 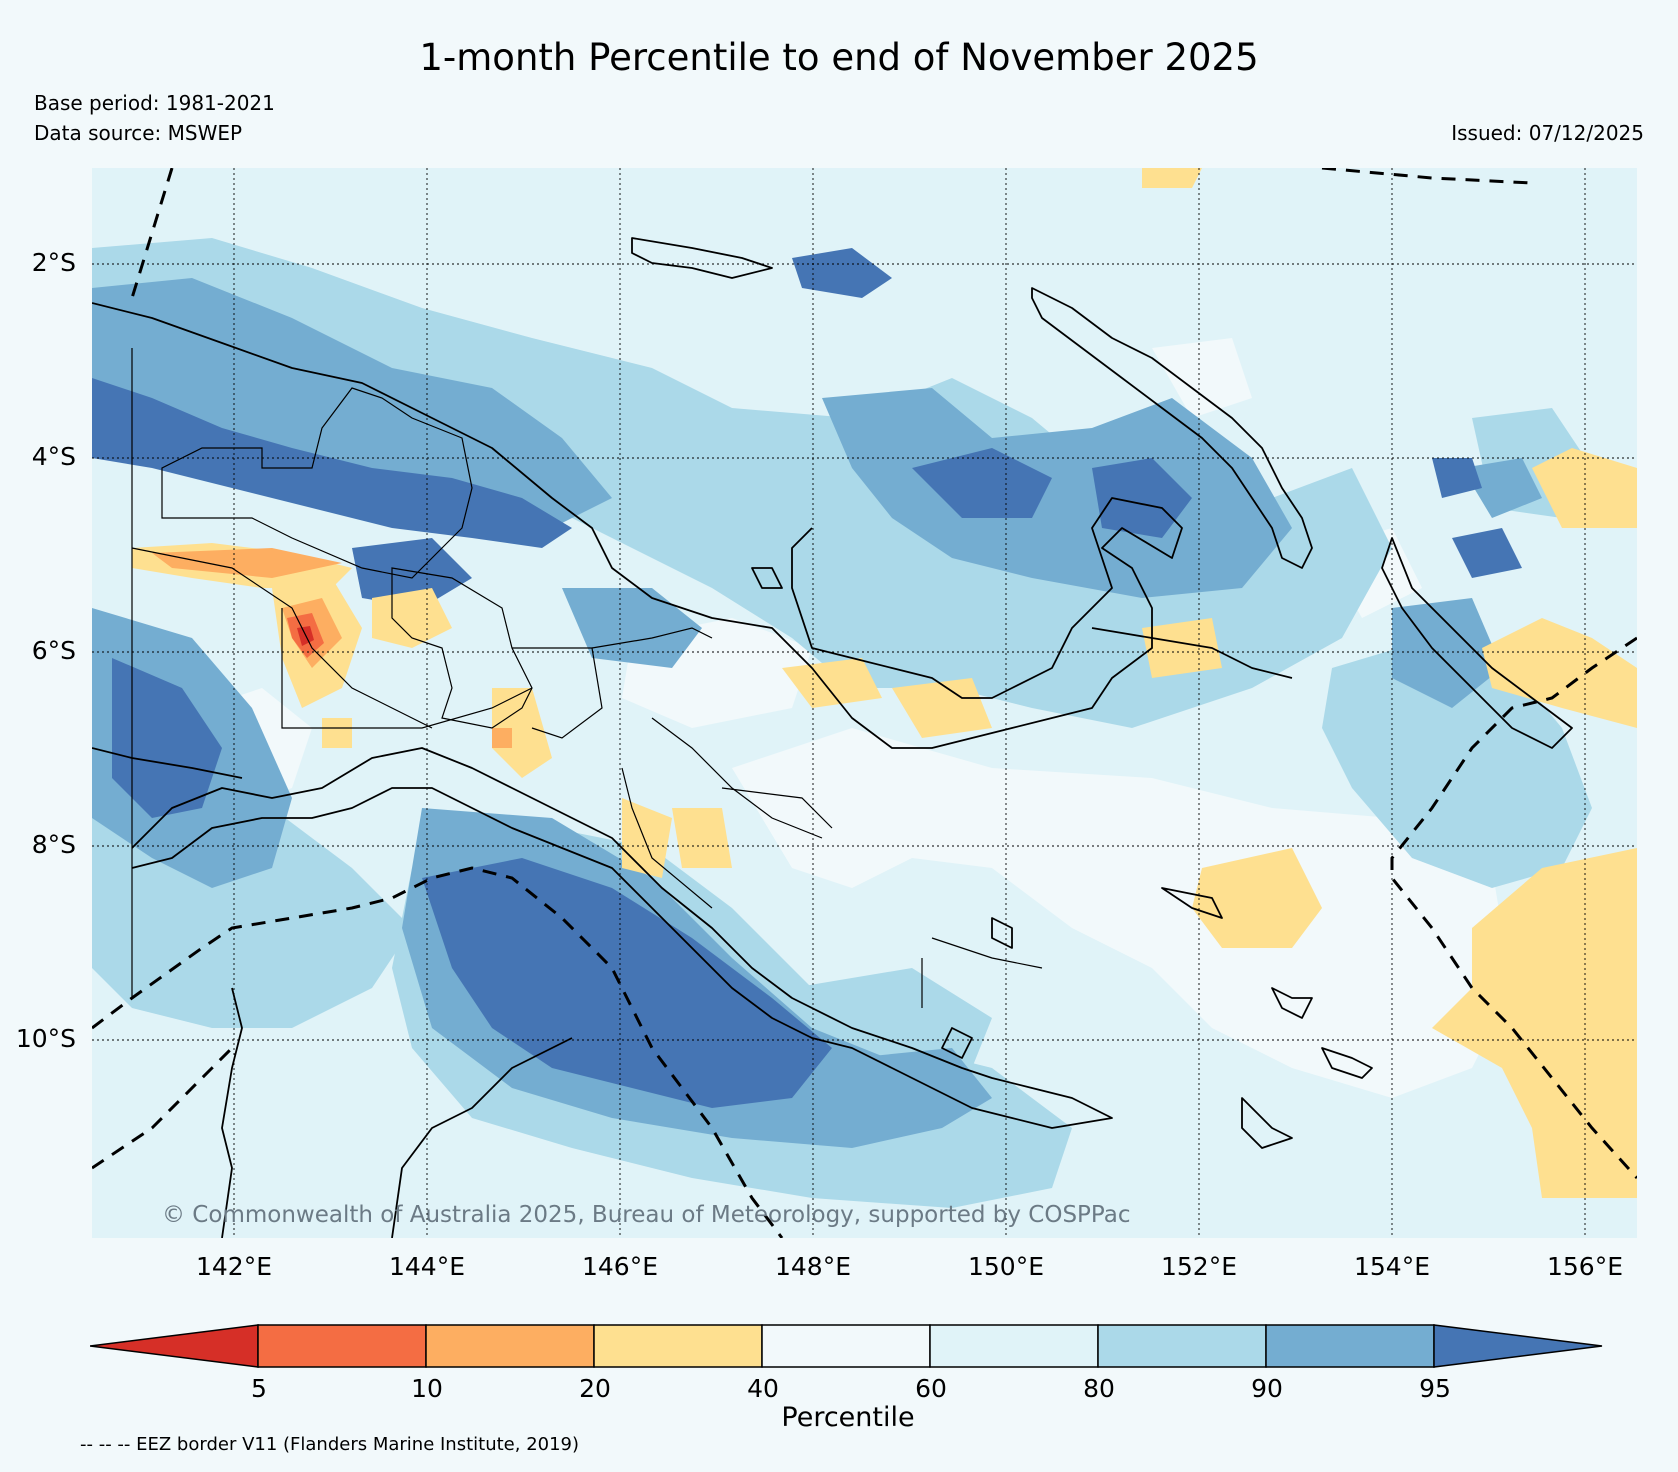 I want to click on lon-label-146e: 146°E, so click(x=619, y=1266).